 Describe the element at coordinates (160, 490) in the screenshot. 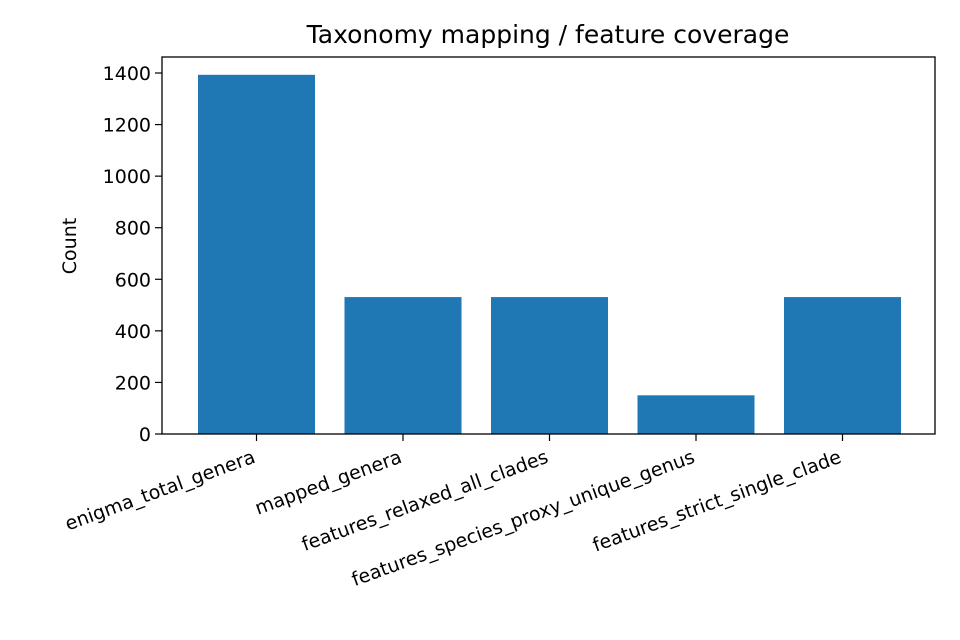

I see `x-tick-label: enigma_total_genera` at that location.